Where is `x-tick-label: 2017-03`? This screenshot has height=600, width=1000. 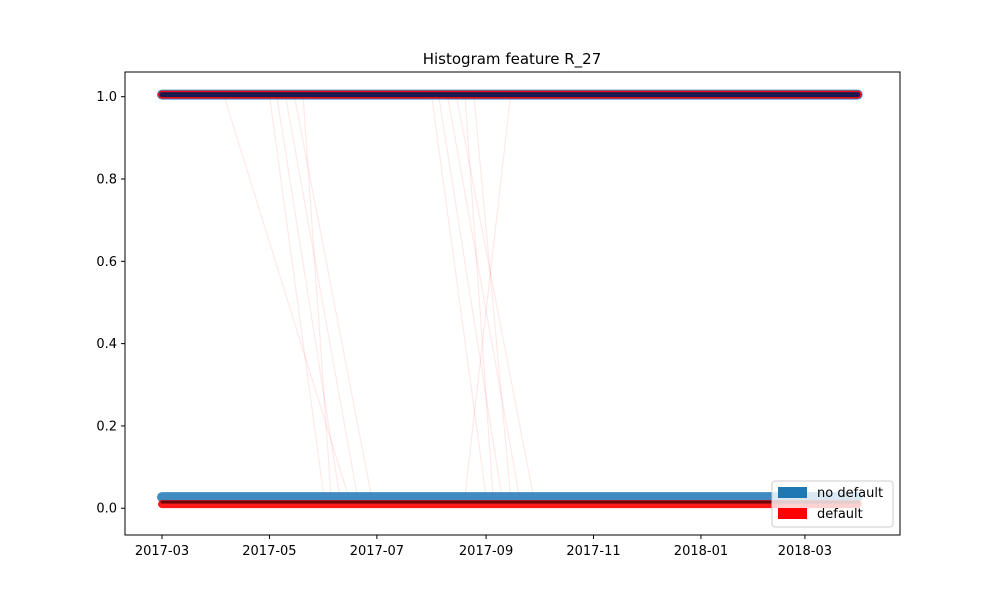
x-tick-label: 2017-03 is located at coordinates (162, 551).